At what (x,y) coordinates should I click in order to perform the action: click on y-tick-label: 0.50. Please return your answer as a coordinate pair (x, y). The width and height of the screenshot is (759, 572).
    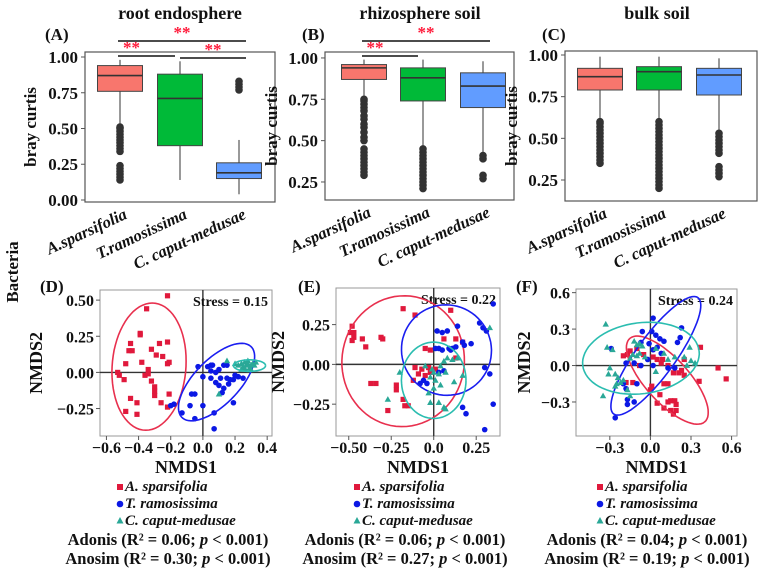
    Looking at the image, I should click on (543, 138).